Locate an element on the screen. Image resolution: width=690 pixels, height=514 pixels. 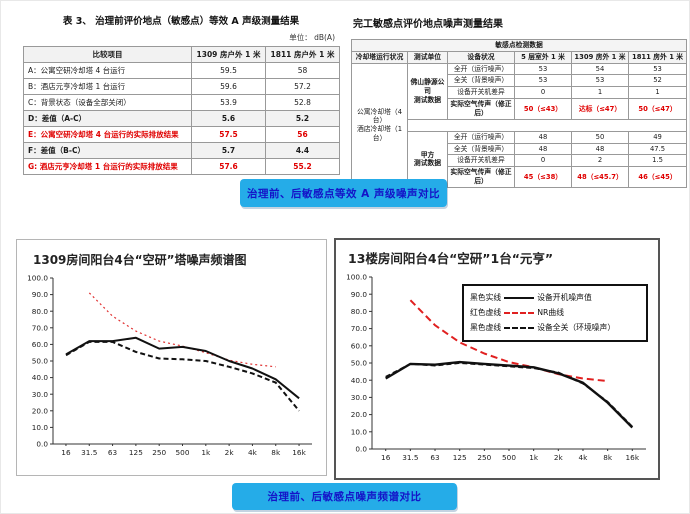
cell-1309: 59.6 is located at coordinates (228, 86).